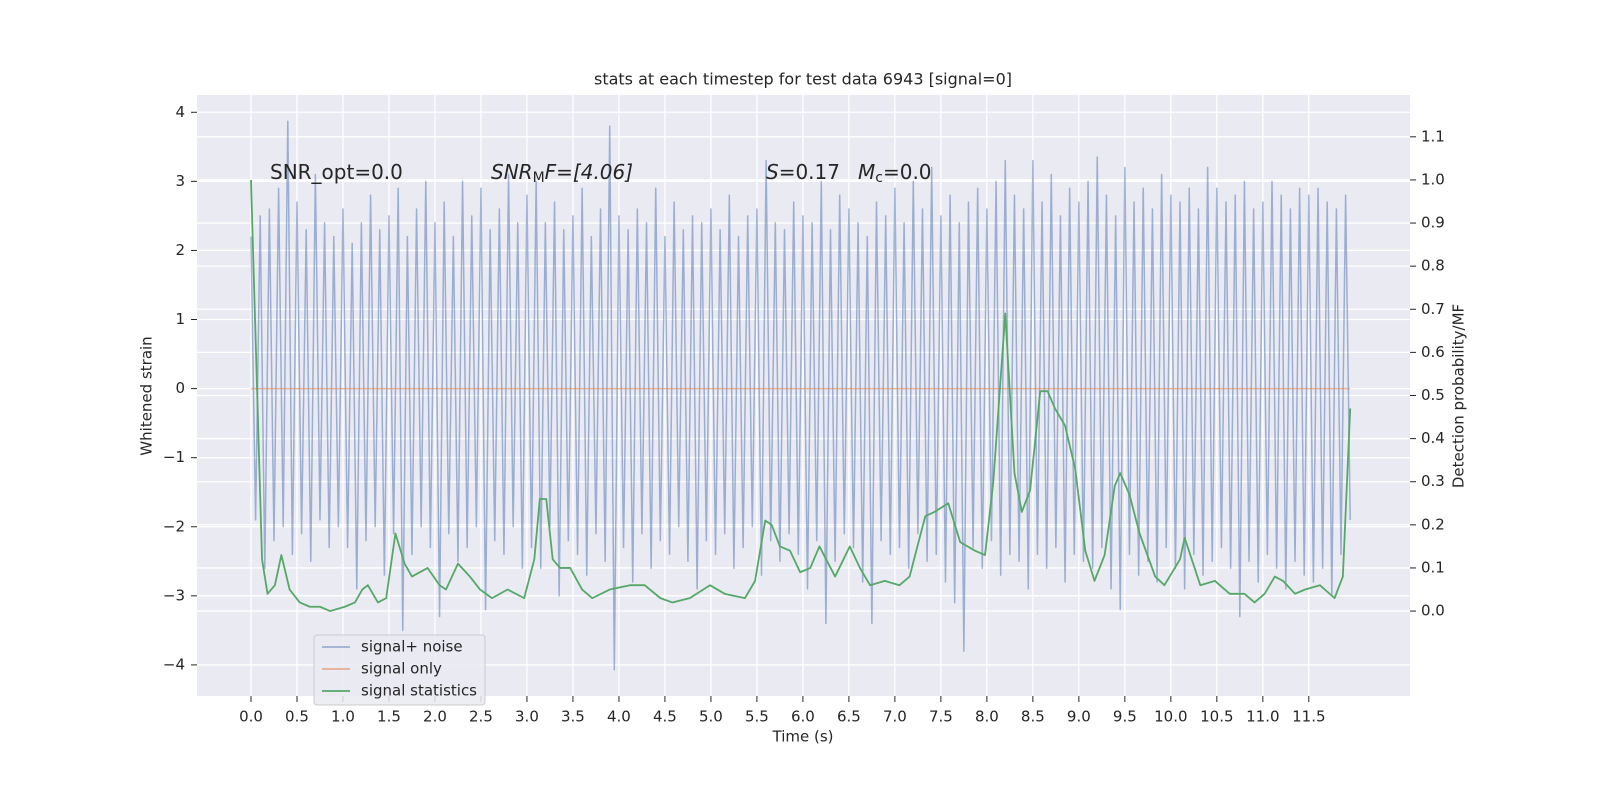 The width and height of the screenshot is (1600, 800). What do you see at coordinates (1308, 717) in the screenshot?
I see `x-tick-label: 11.5` at bounding box center [1308, 717].